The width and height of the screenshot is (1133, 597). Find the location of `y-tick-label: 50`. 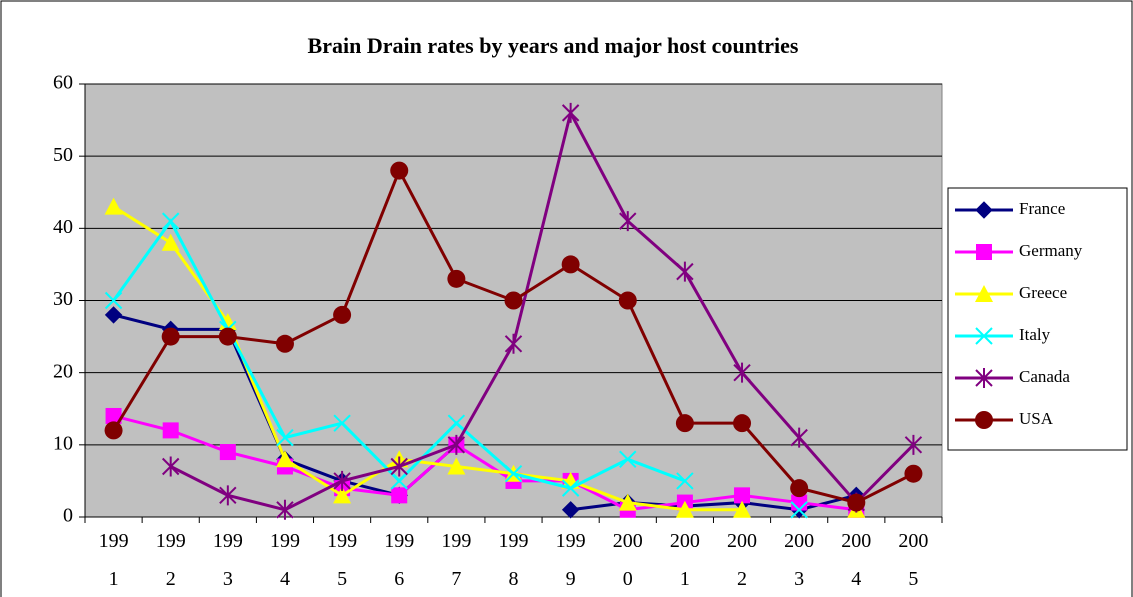

y-tick-label: 50 is located at coordinates (63, 155).